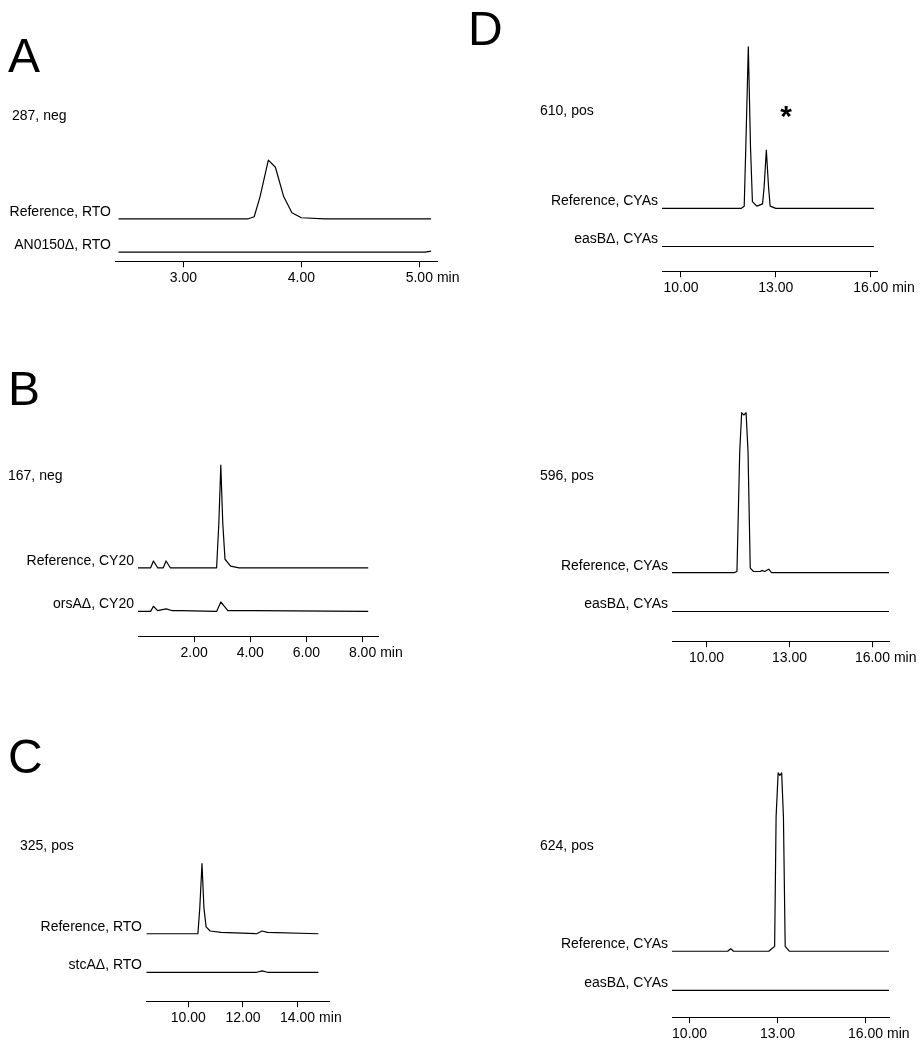  What do you see at coordinates (243, 1017) in the screenshot?
I see `x-tick-label: 12.00` at bounding box center [243, 1017].